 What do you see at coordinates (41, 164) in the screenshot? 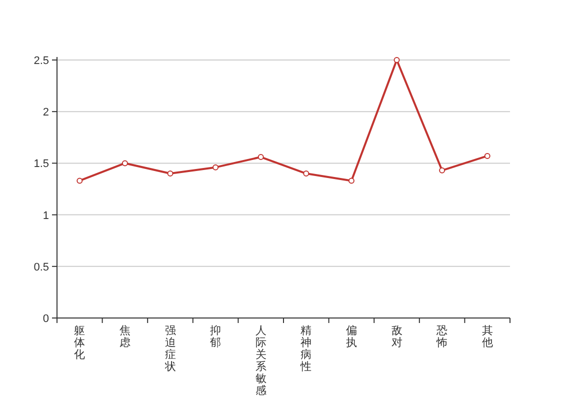
I see `y-tick-label: 1.5` at bounding box center [41, 164].